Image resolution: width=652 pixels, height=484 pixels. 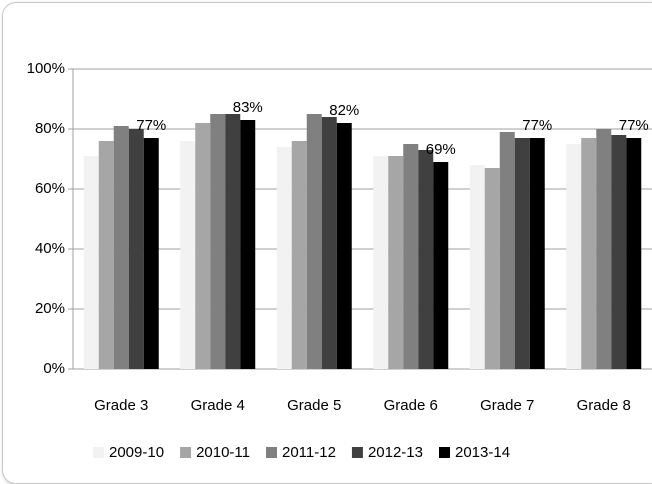 I want to click on x-tick-label: Grade 7, so click(x=507, y=405).